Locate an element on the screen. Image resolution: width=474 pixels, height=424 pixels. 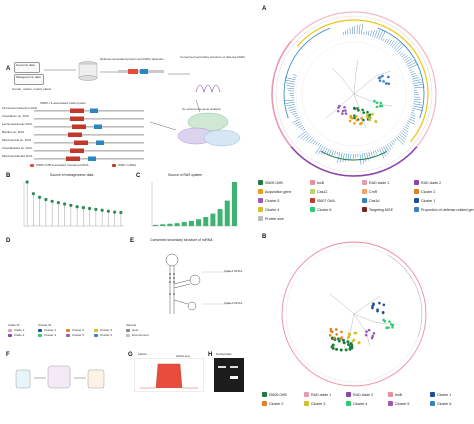
panel-h-gel is located at coordinates (229, 375).